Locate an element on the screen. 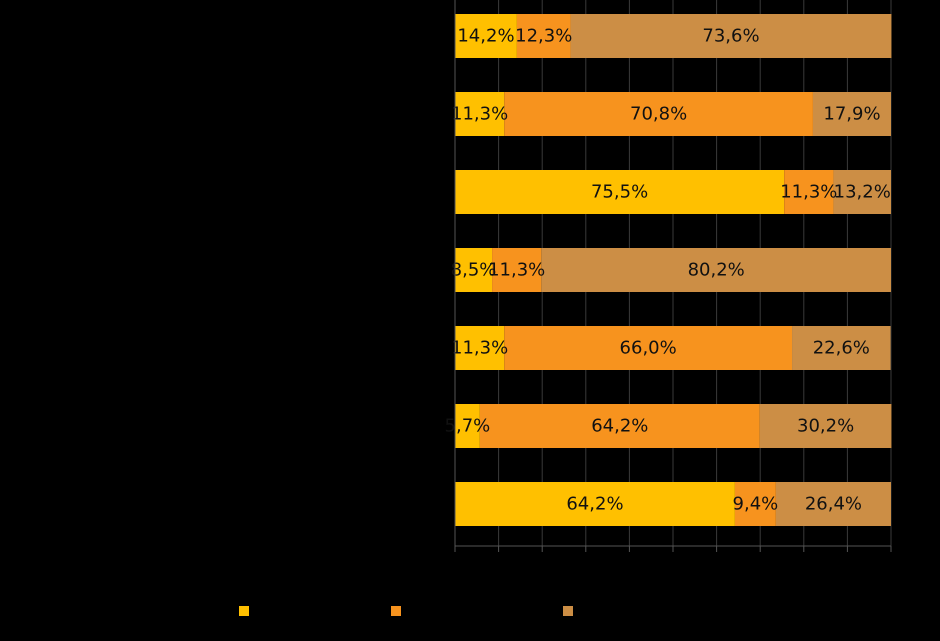 The image size is (940, 641). data-label: 12,3% is located at coordinates (543, 36).